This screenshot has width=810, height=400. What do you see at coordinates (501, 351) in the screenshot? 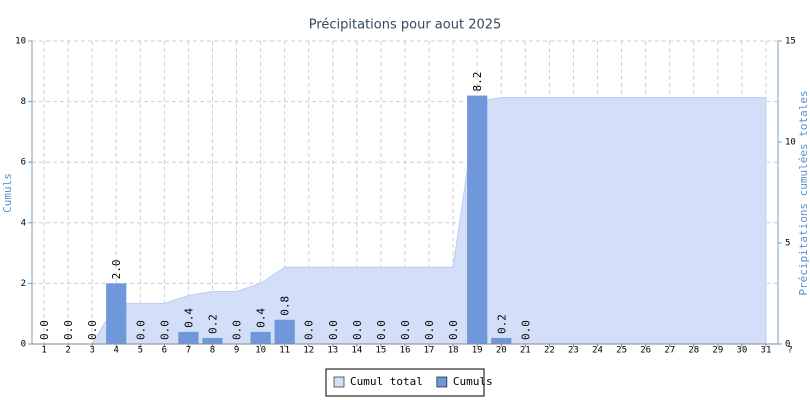
I see `x-tick-label: 20` at bounding box center [501, 351].